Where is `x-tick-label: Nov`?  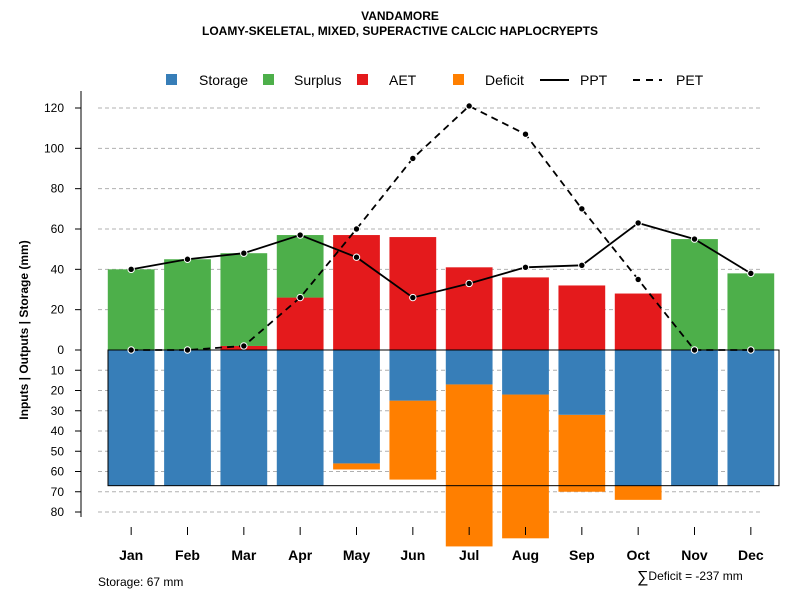
x-tick-label: Nov is located at coordinates (694, 555).